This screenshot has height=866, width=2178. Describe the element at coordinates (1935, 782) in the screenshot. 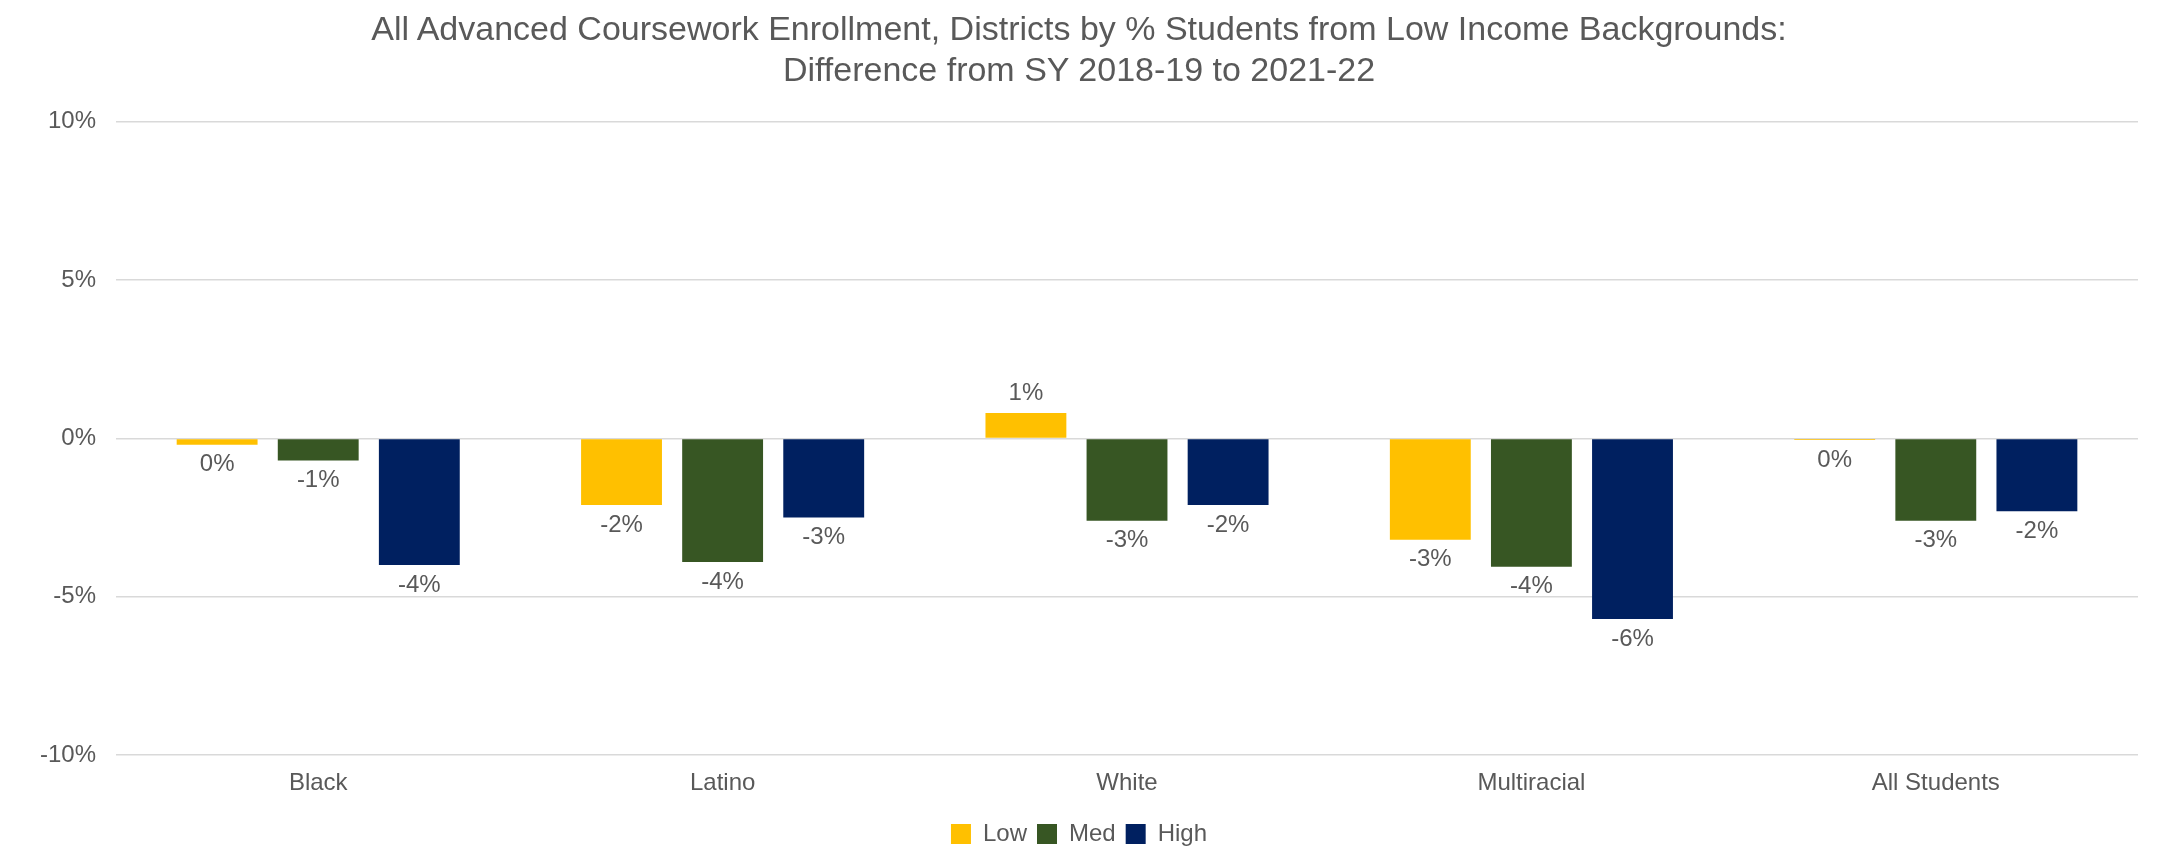

I see `x-tick-label: All Students` at that location.